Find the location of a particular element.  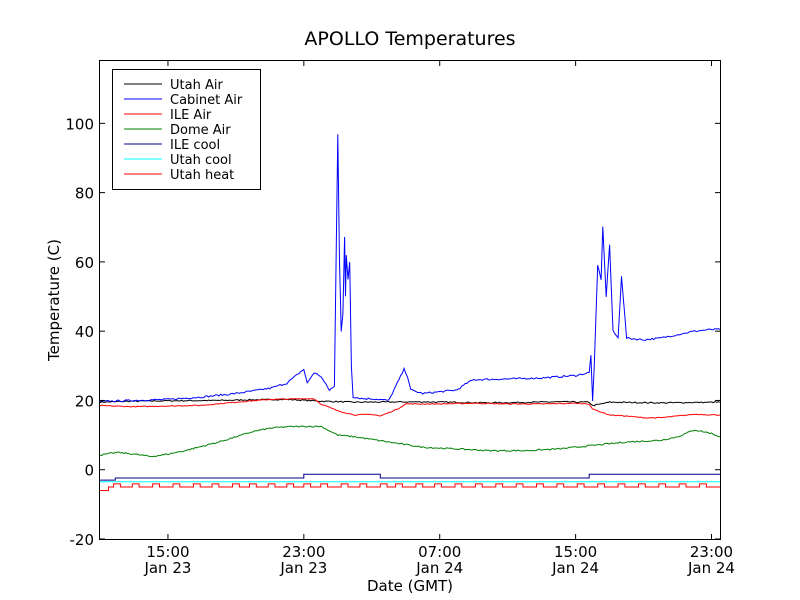

legend-label: Utah cool is located at coordinates (201, 160).